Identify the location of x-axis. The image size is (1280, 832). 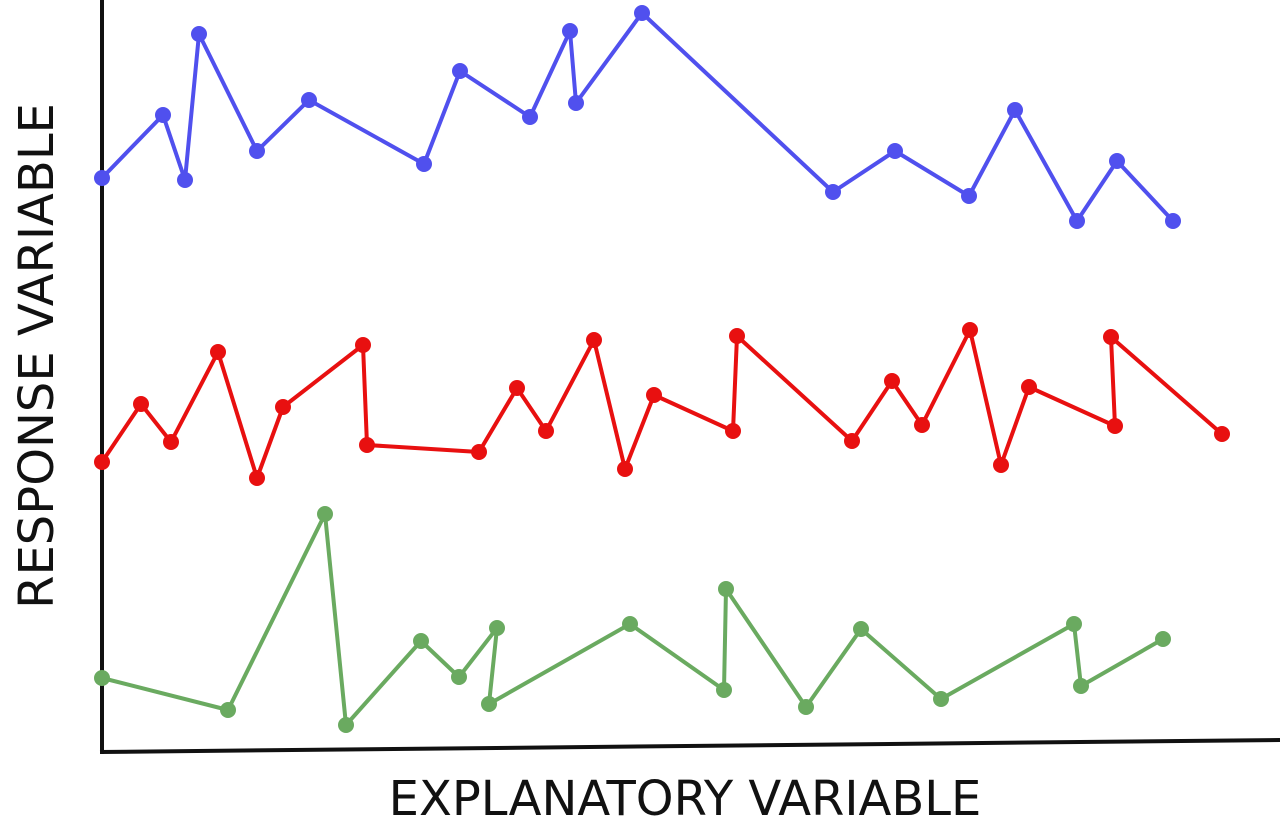
(689, 746).